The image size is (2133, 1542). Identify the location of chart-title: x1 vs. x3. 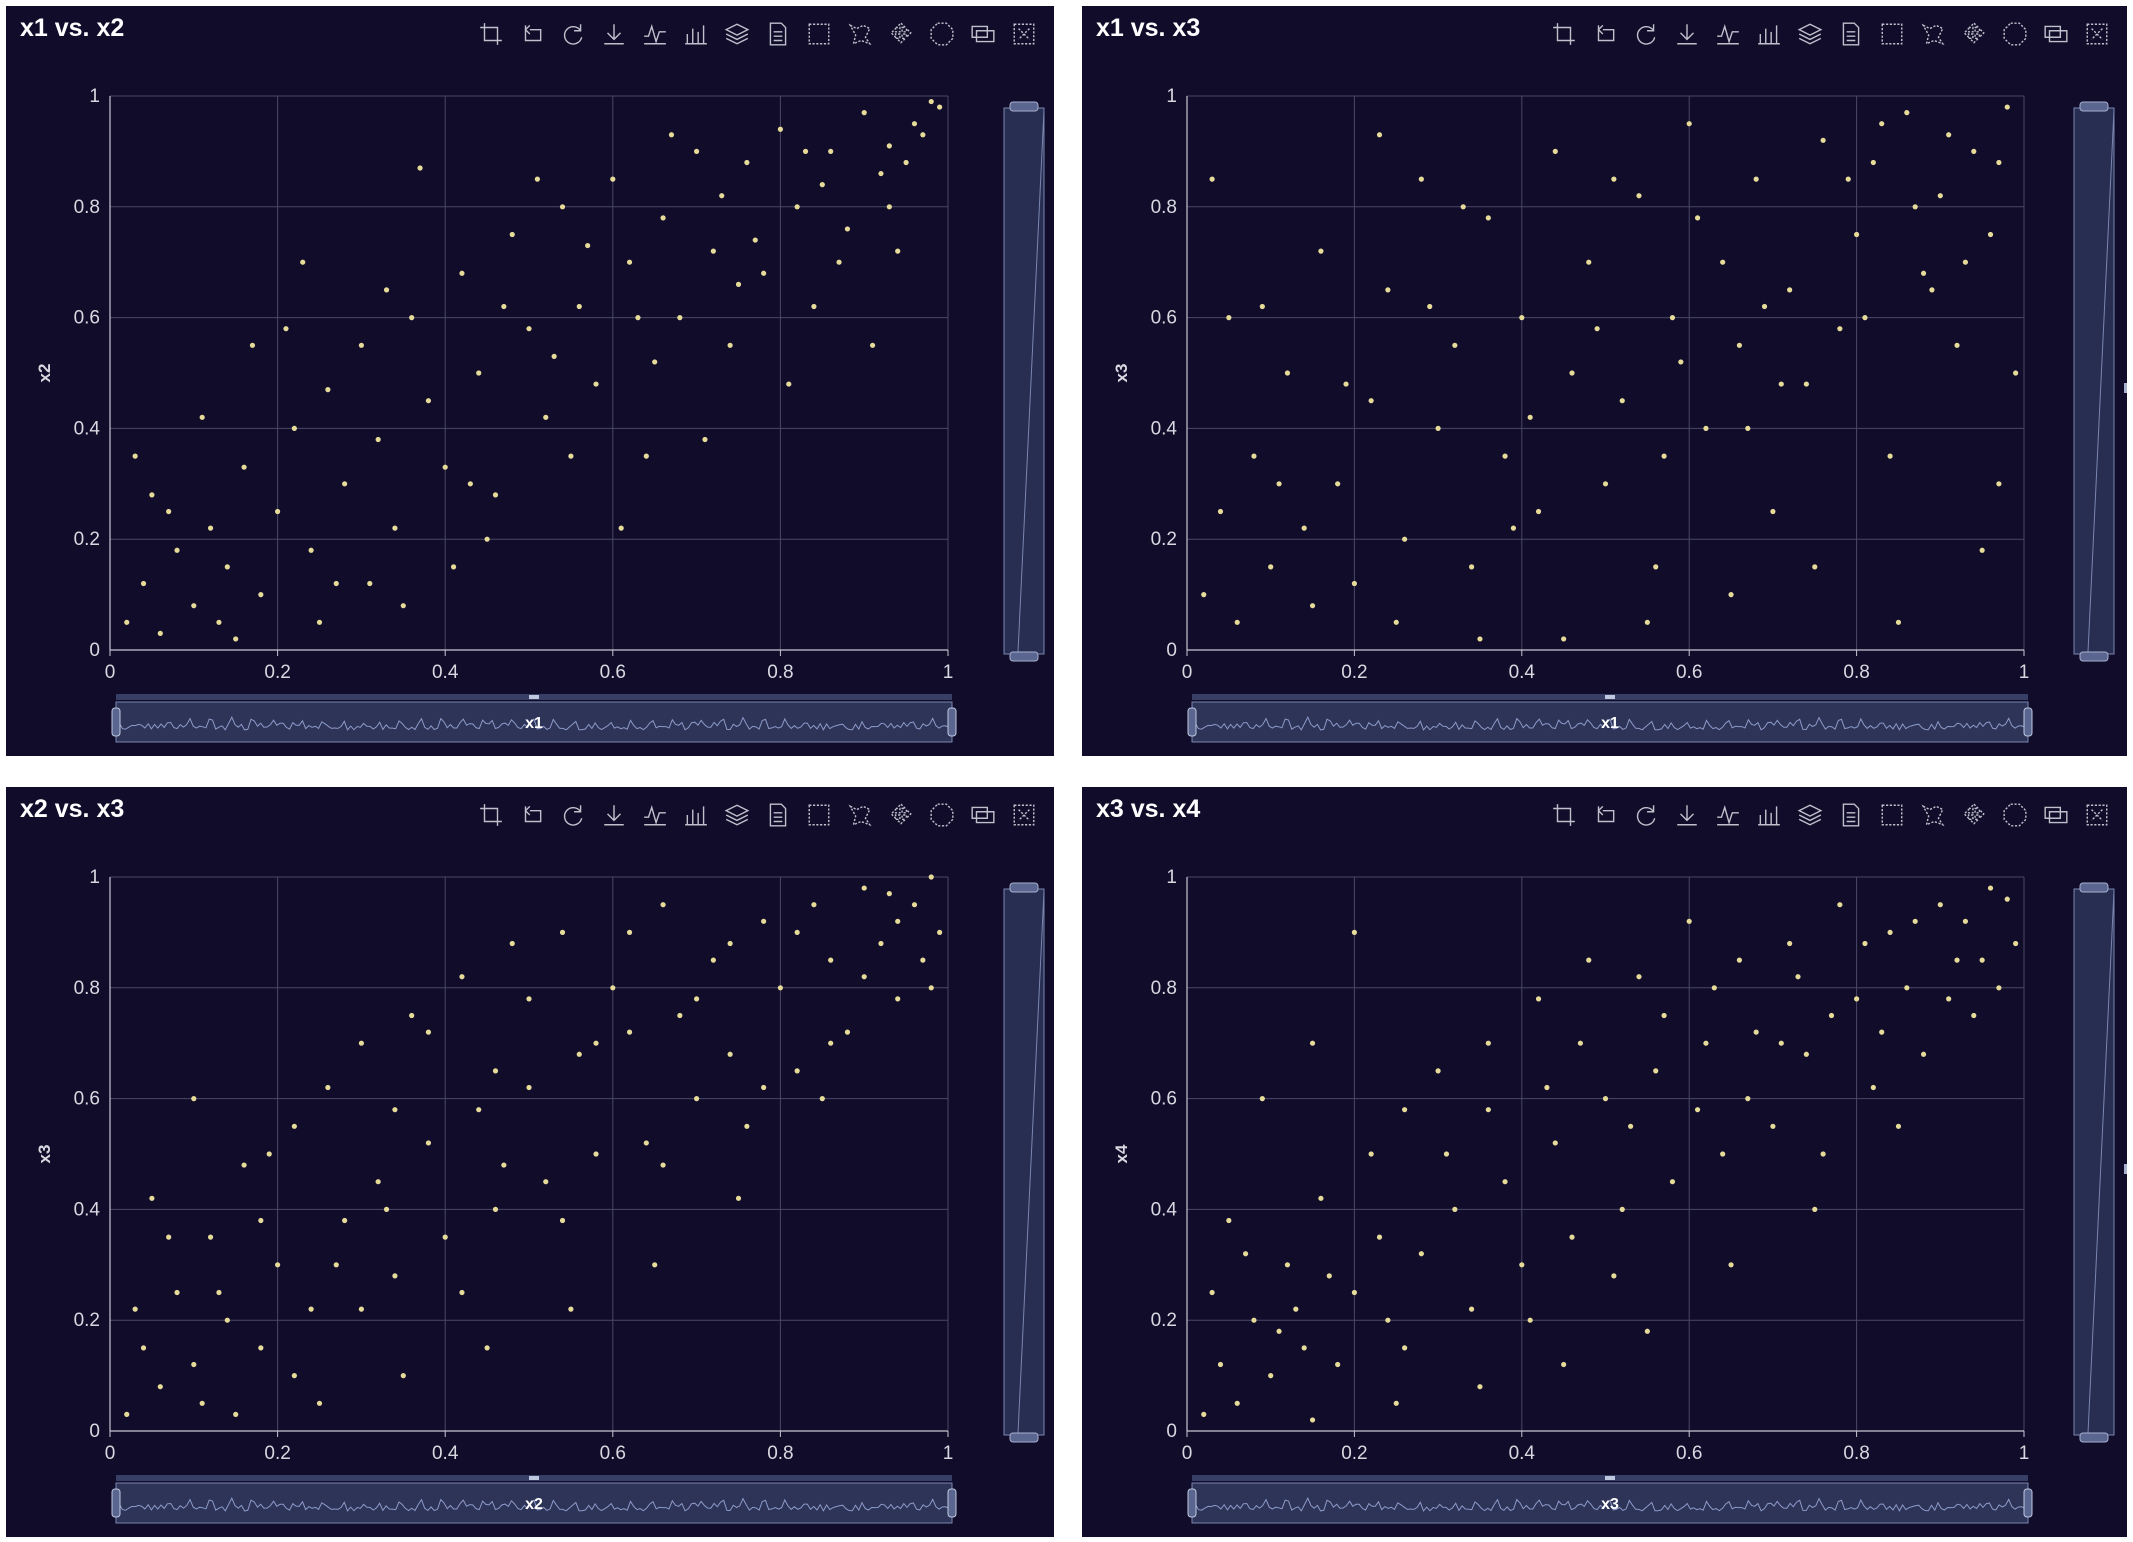
(1148, 28).